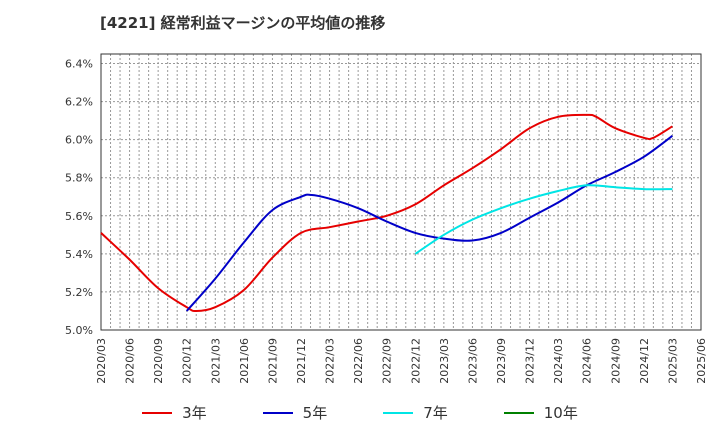  I want to click on x-tick-label: 2020/12, so click(187, 361).